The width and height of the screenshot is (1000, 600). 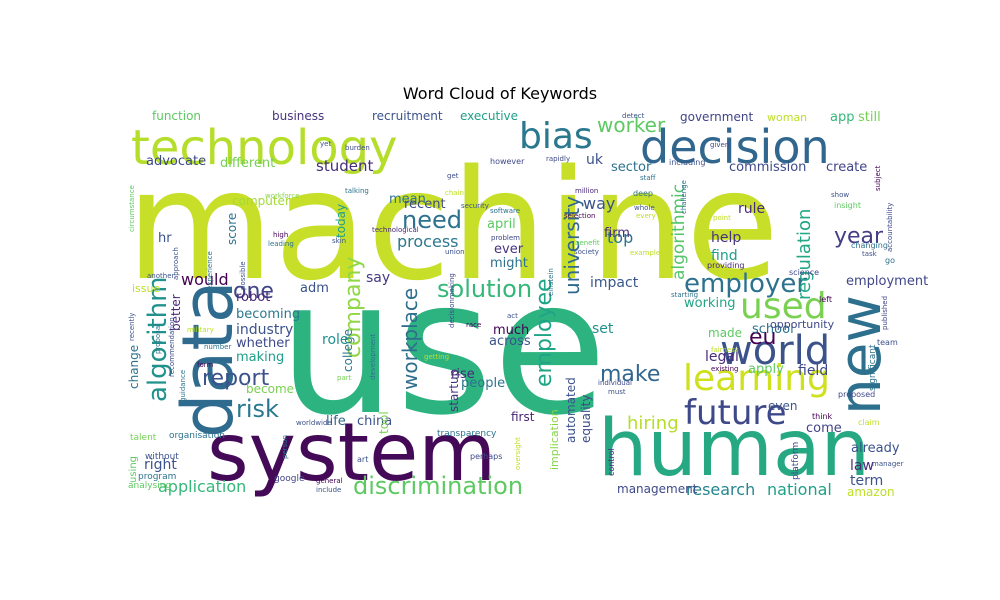 I want to click on word-detect: detect, so click(x=633, y=116).